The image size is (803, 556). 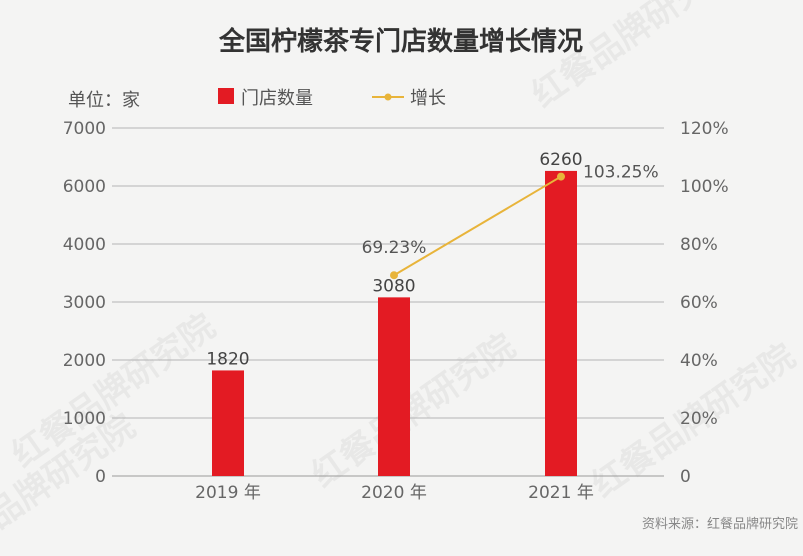 What do you see at coordinates (704, 187) in the screenshot?
I see `y-right-tick-label: 100%` at bounding box center [704, 187].